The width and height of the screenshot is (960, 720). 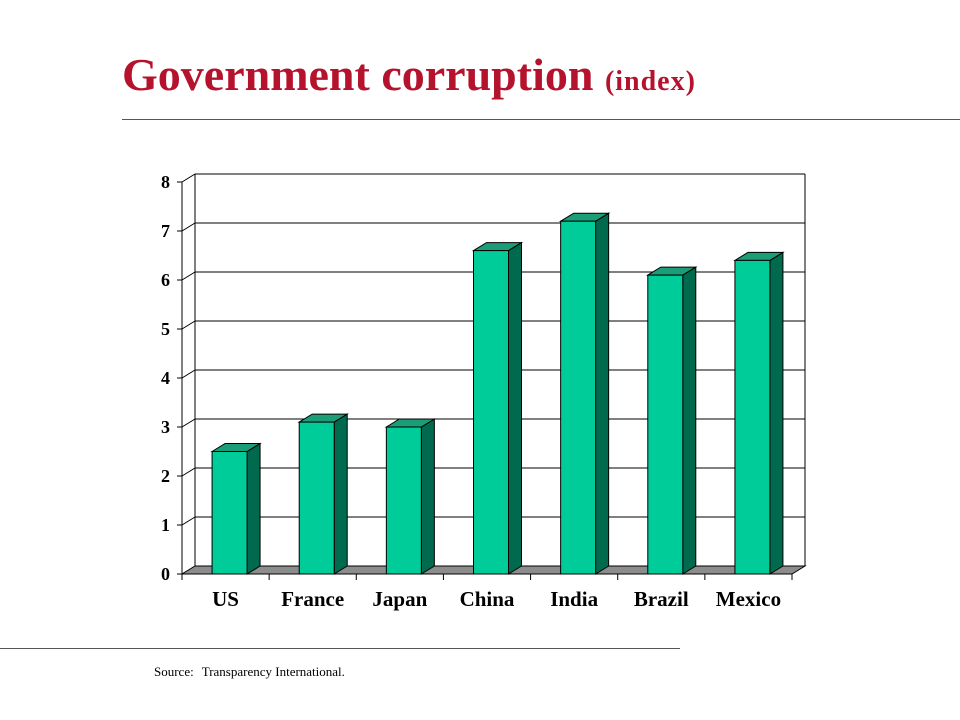 I want to click on y-tick-label: 0, so click(x=165, y=574).